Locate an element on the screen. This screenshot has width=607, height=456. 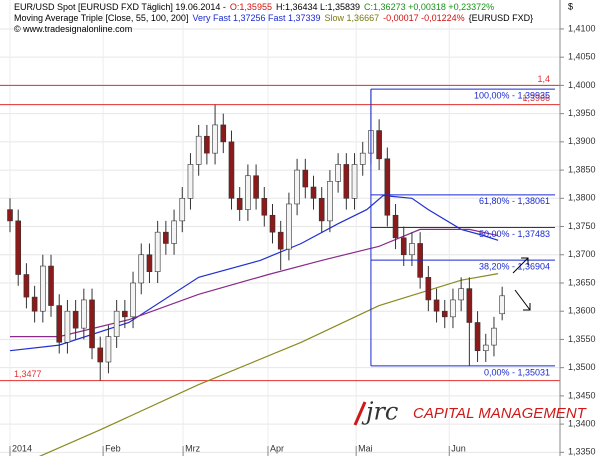
logo-mark: jrc is located at coordinates (379, 412).